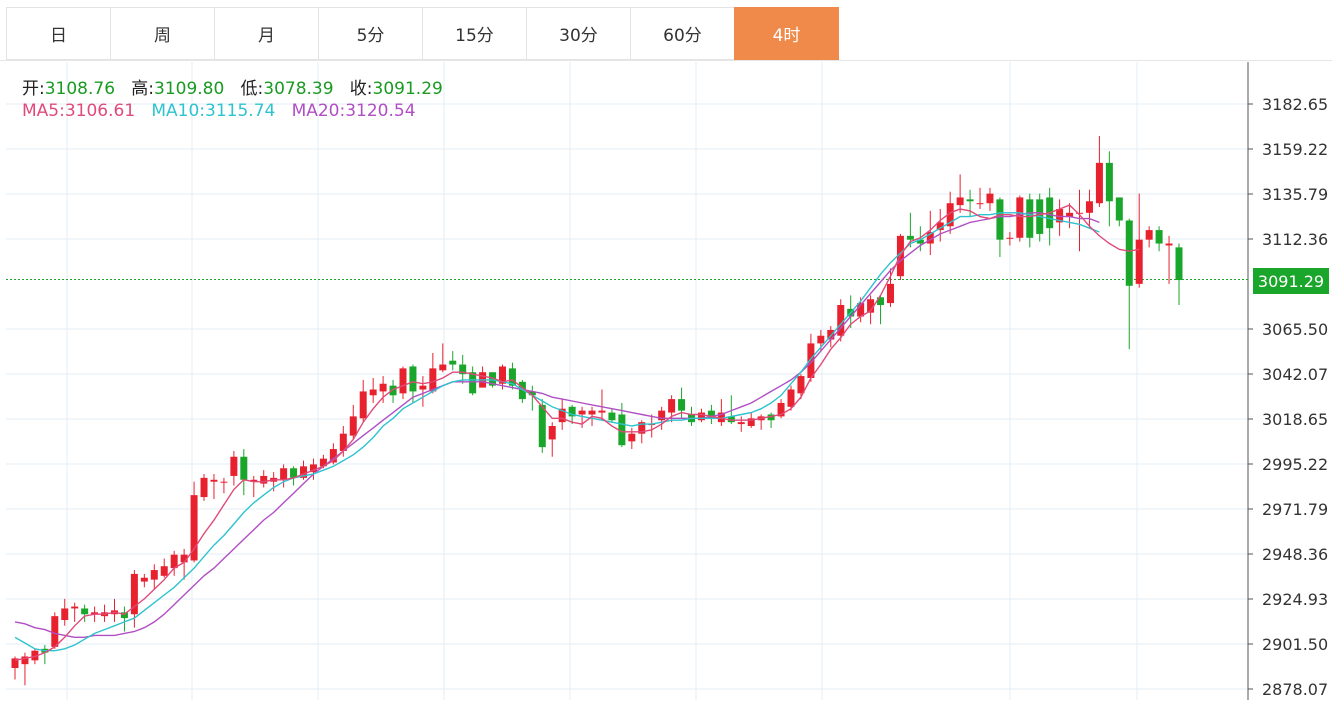 This screenshot has height=702, width=1332. I want to click on tab-60min: 60分, so click(682, 33).